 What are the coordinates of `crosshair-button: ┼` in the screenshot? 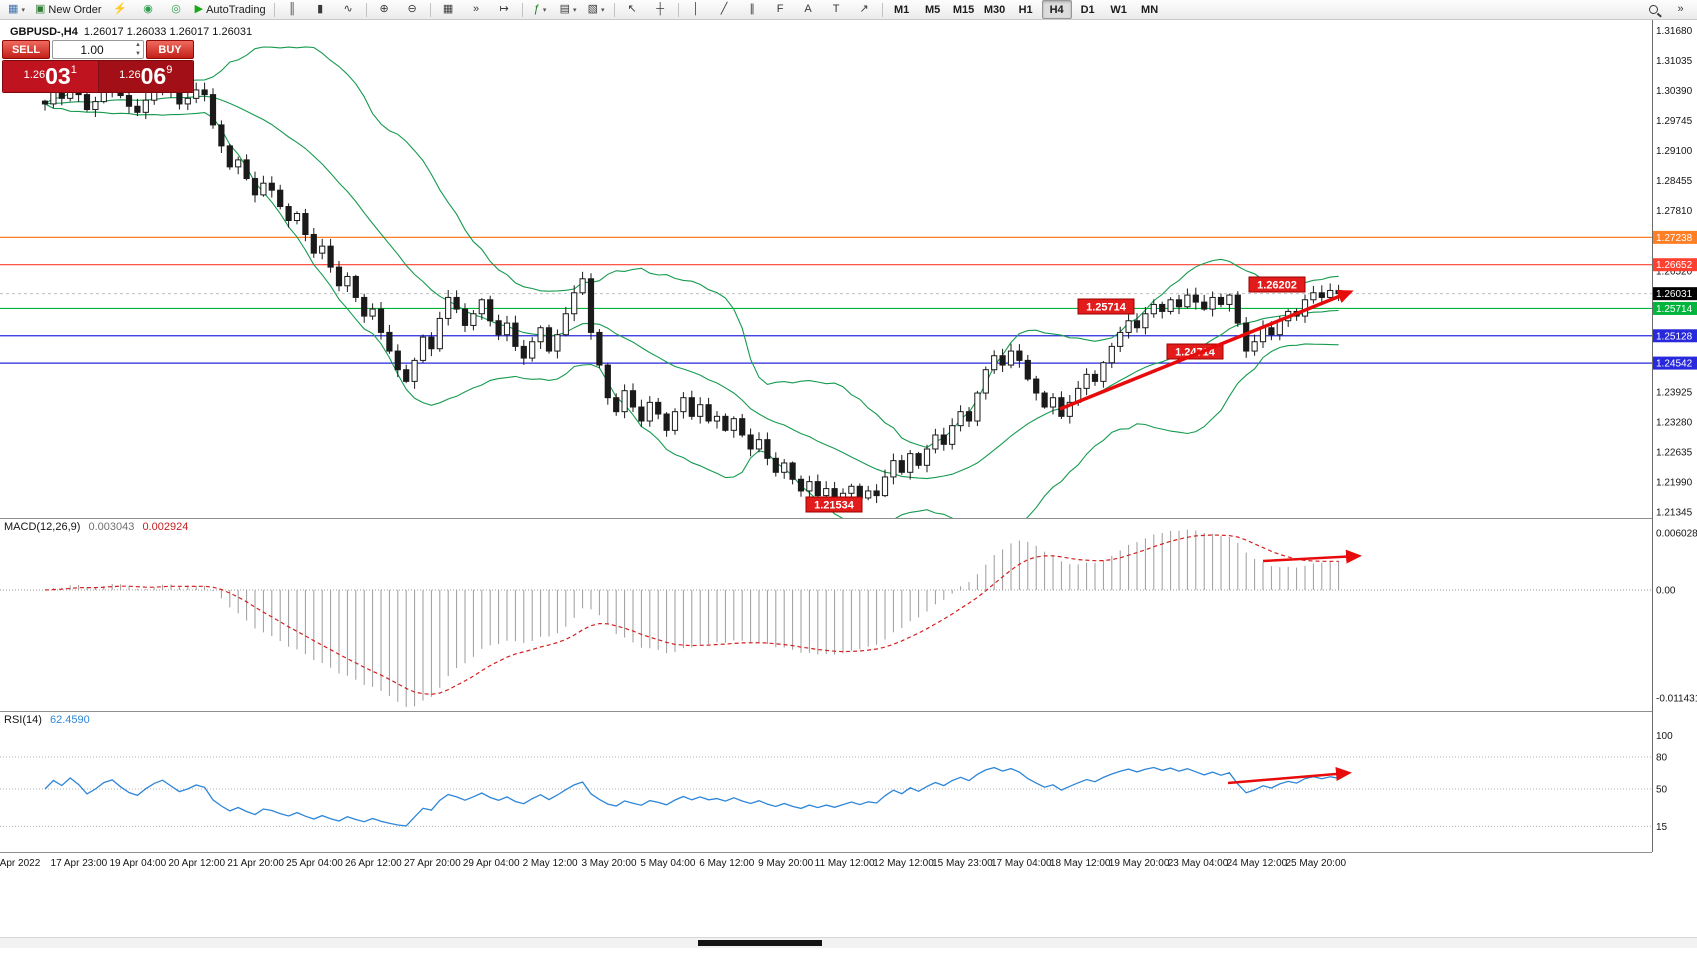 It's located at (660, 9).